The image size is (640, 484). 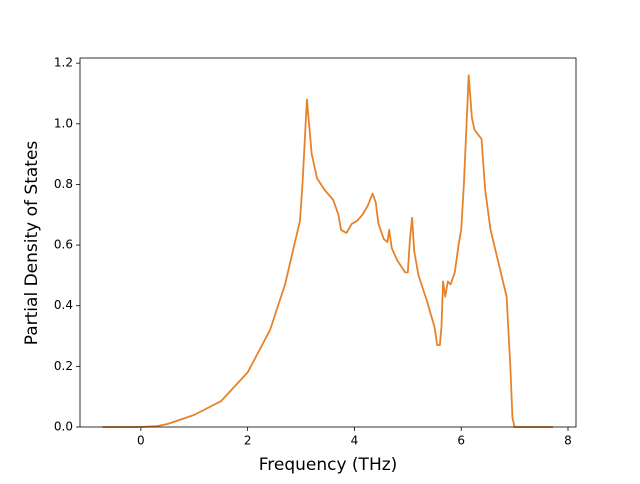 I want to click on y-tick-label: 0.2, so click(x=63, y=366).